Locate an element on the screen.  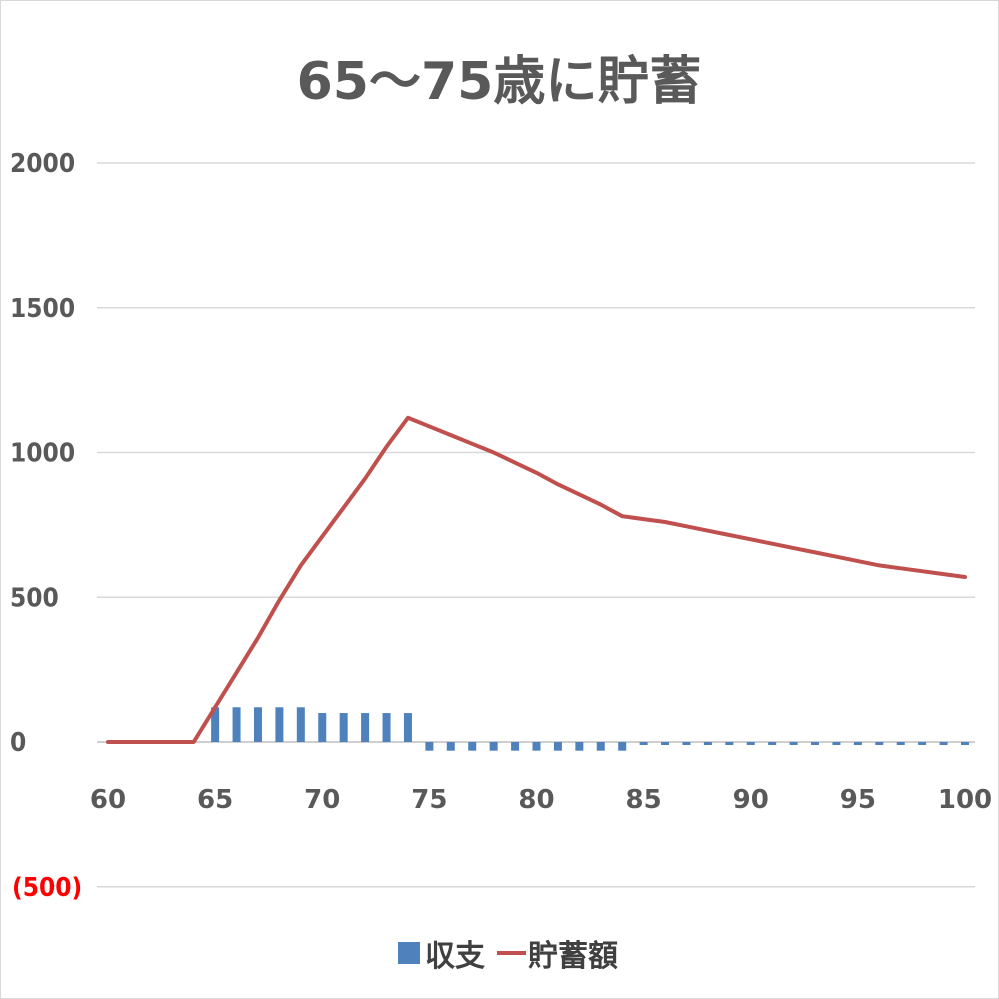
x-tick-label: 60 is located at coordinates (108, 800).